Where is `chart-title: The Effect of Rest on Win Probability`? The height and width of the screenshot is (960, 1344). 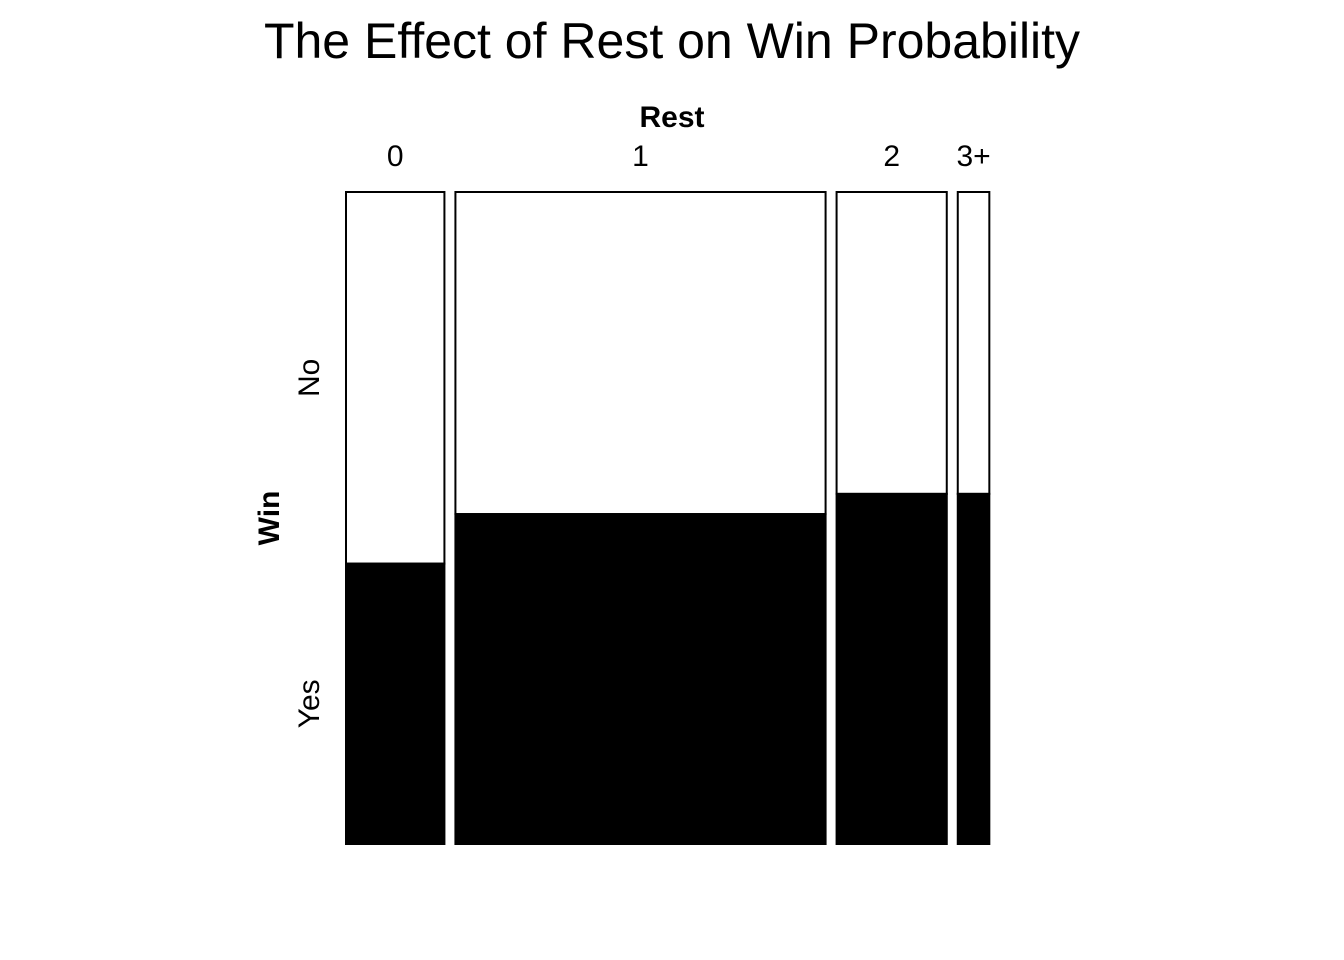
chart-title: The Effect of Rest on Win Probability is located at coordinates (672, 41).